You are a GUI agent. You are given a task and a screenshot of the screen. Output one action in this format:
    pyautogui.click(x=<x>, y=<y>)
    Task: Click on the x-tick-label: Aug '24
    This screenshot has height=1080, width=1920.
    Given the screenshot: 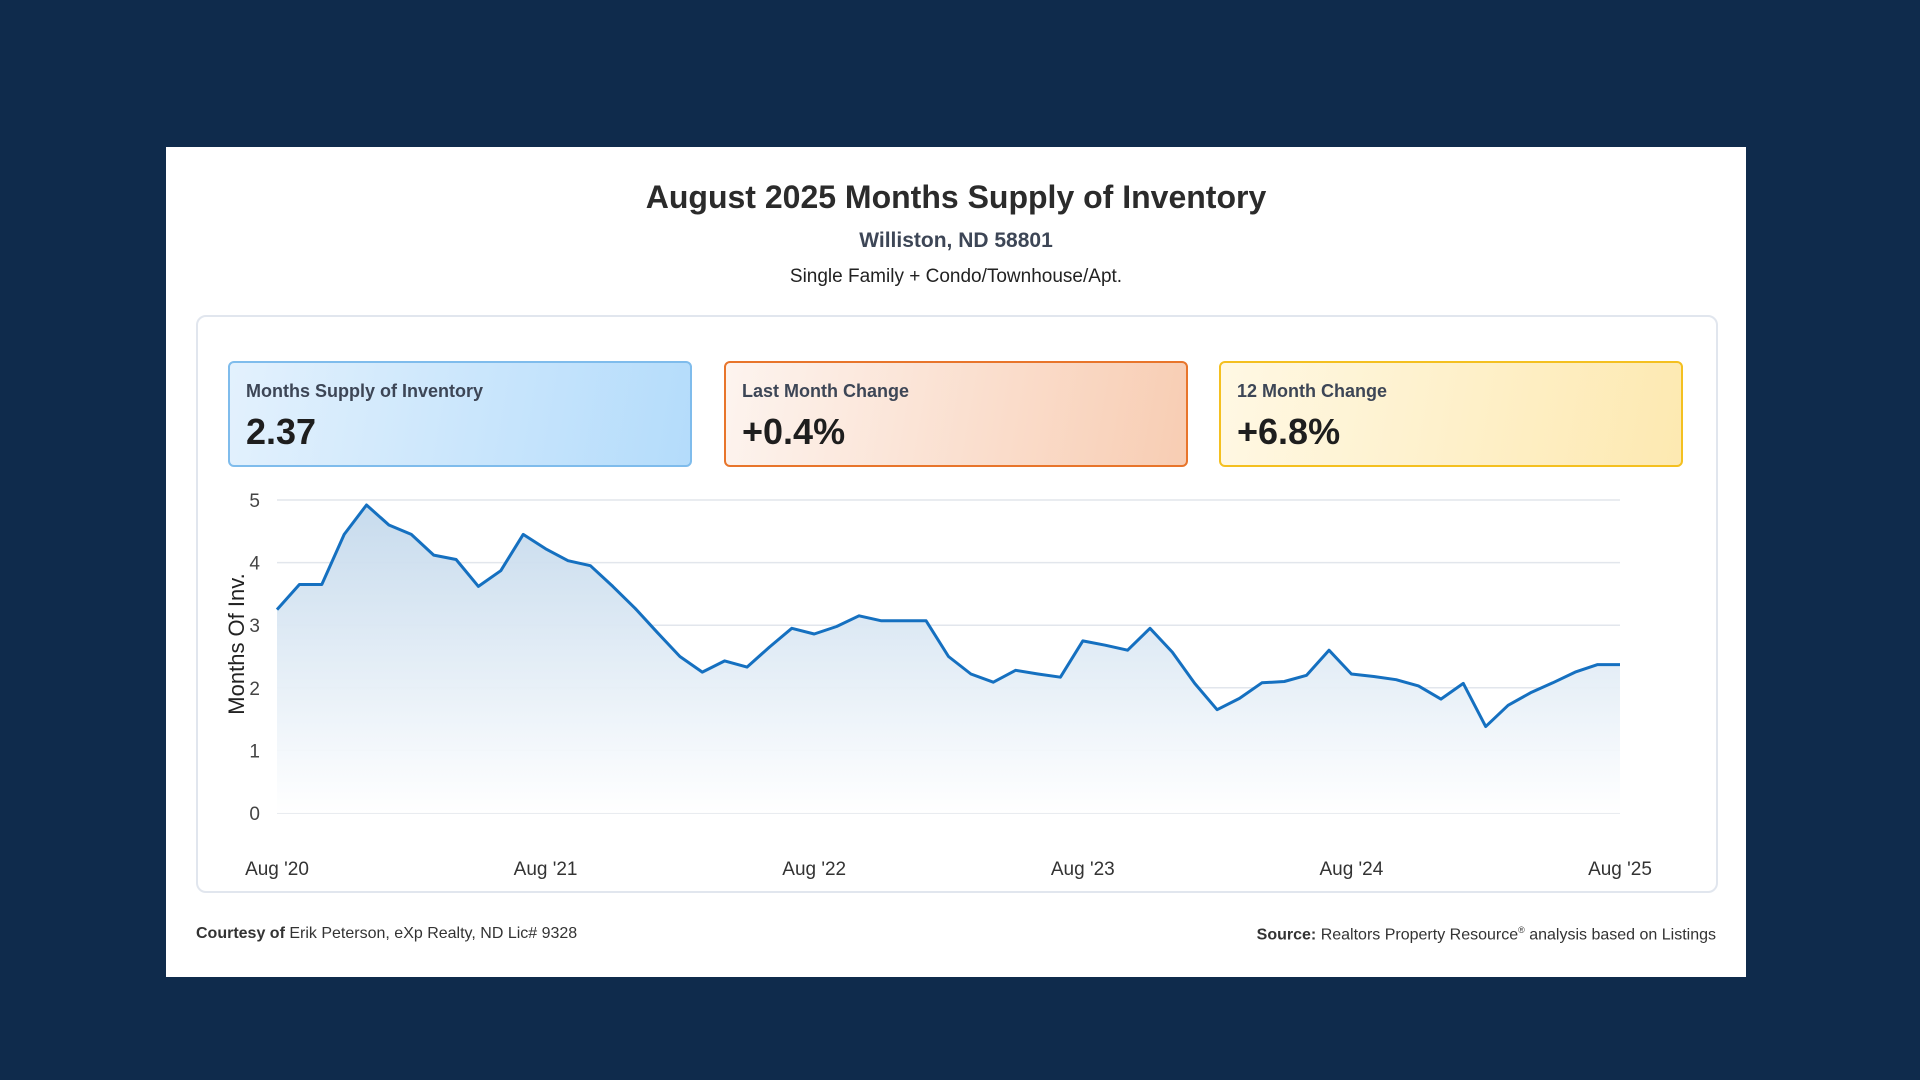 What is the action you would take?
    pyautogui.click(x=1351, y=869)
    